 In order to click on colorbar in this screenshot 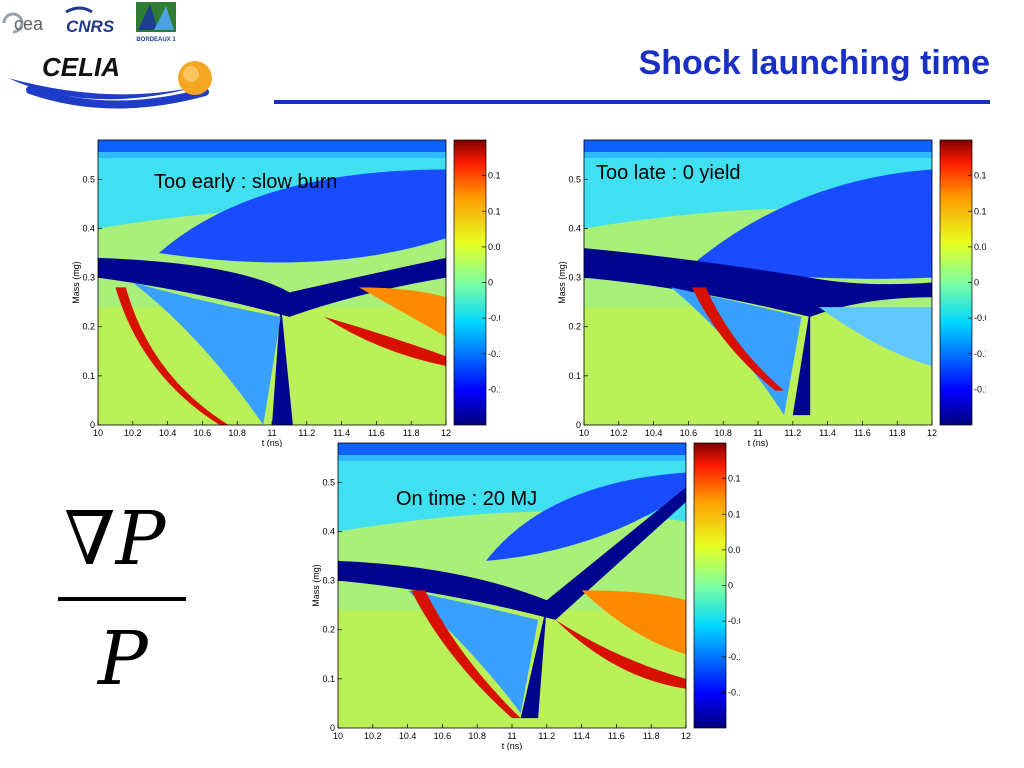, I will do `click(956, 282)`.